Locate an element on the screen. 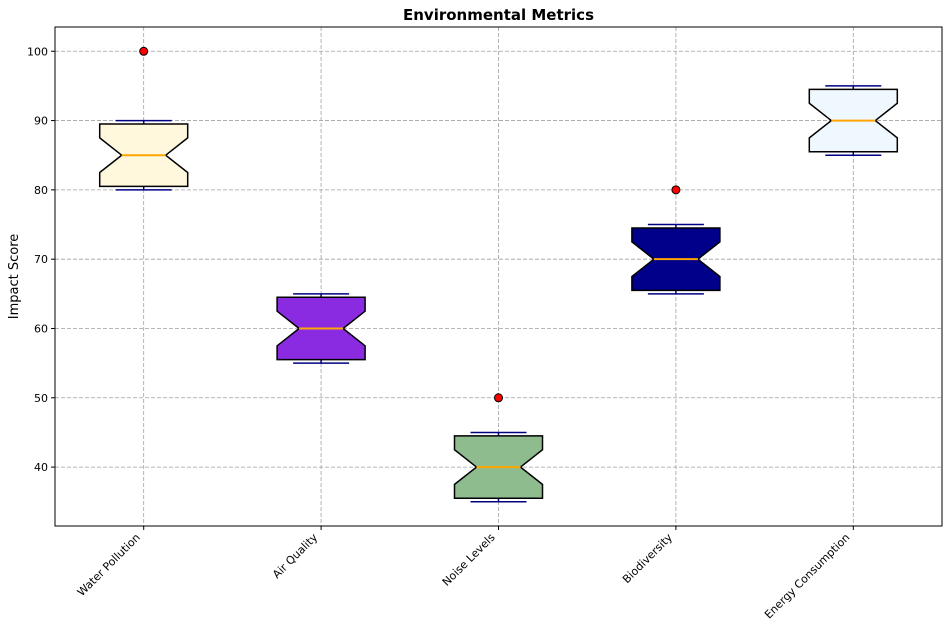  x-tick-label: Water Pollution is located at coordinates (109, 565).